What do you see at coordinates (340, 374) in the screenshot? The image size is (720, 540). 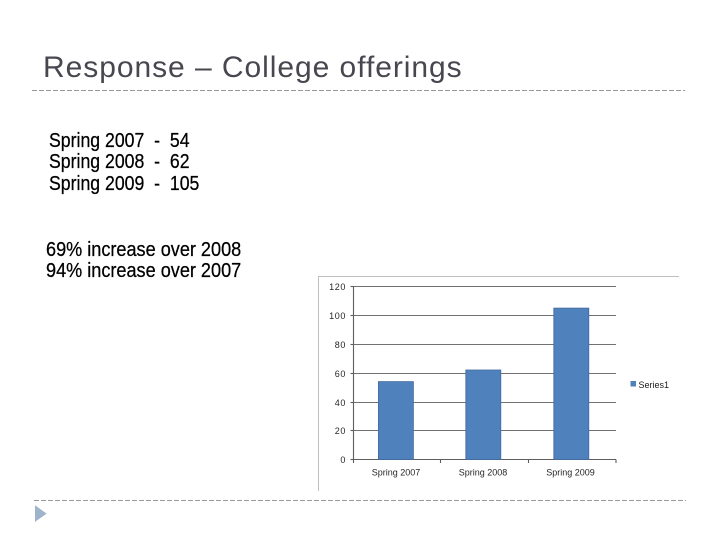 I see `svg-text: 60` at bounding box center [340, 374].